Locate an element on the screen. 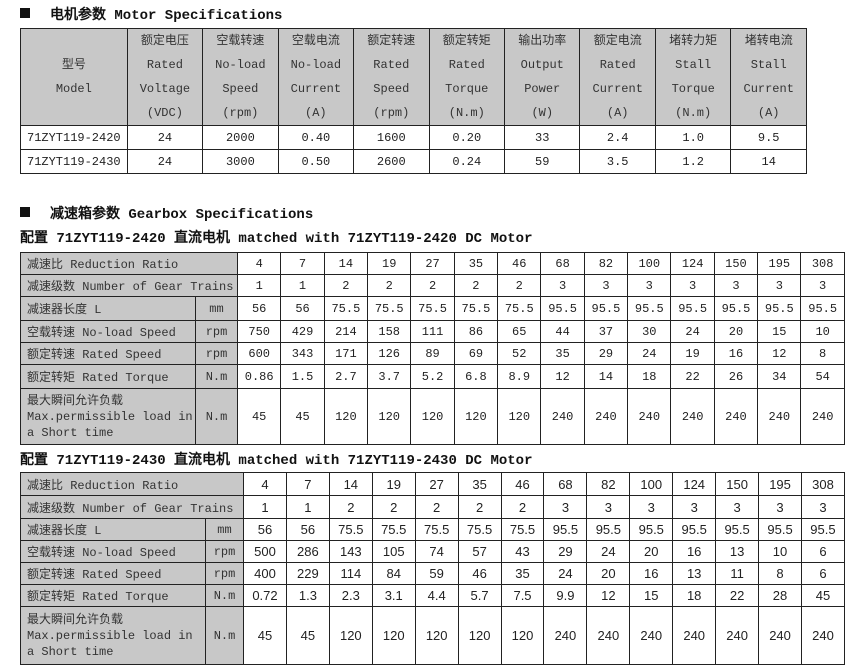 This screenshot has height=669, width=857. value-cell: 86 is located at coordinates (476, 331).